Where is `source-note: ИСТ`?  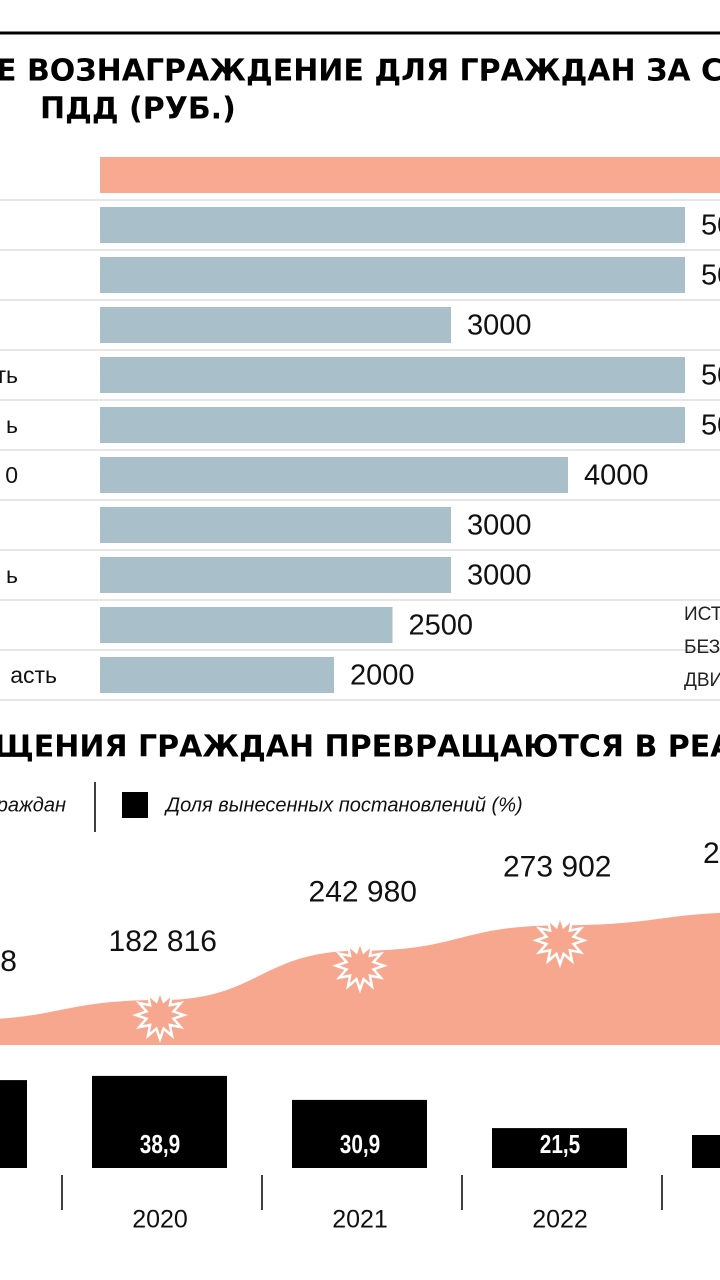
source-note: ИСТ is located at coordinates (702, 614).